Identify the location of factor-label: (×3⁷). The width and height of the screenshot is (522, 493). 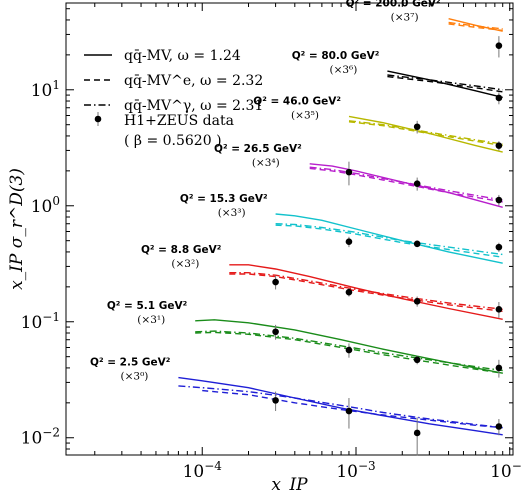
(405, 18).